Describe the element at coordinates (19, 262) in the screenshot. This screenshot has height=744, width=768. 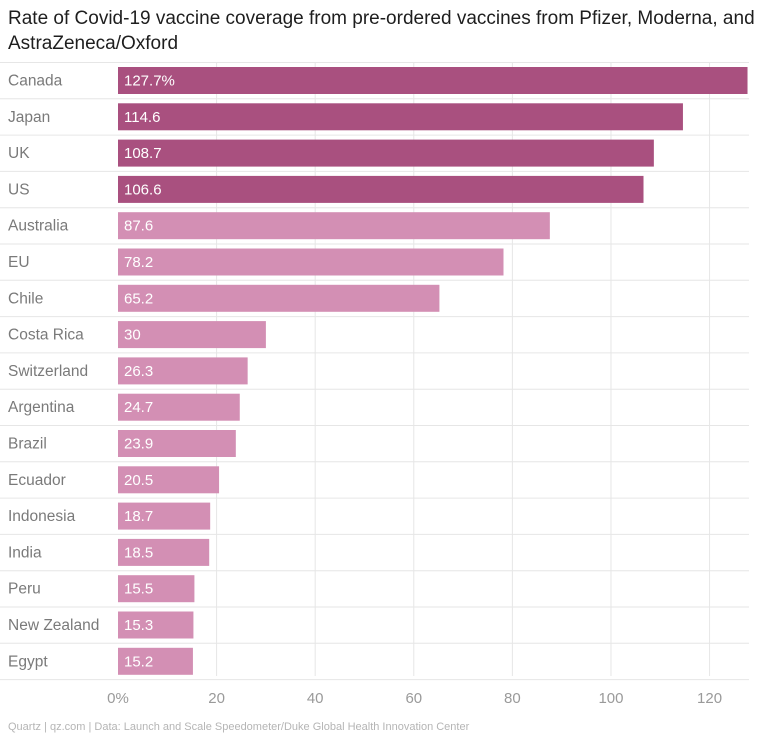
I see `category-label: EU` at that location.